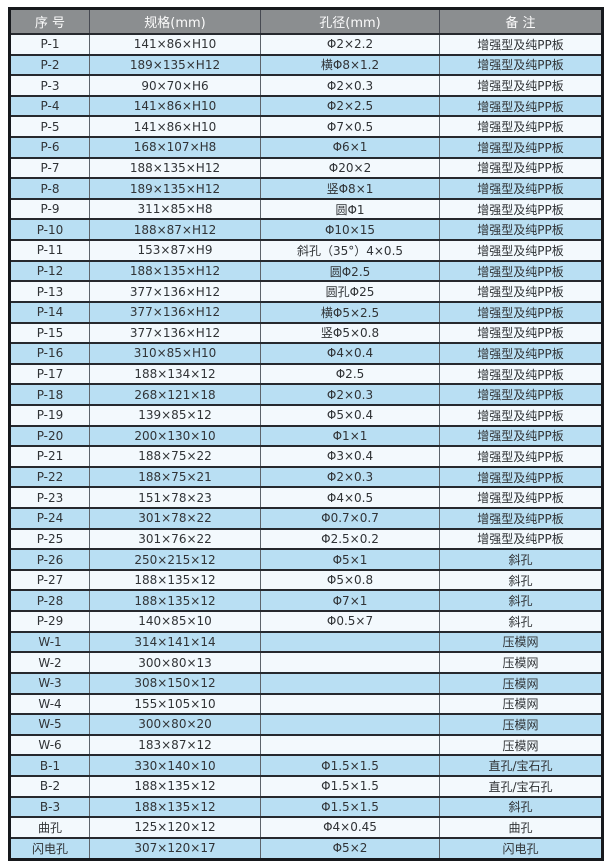 The height and width of the screenshot is (868, 609). I want to click on table-row: P-16 310×85×H10 Φ4×0.4 增强型及纯PP板, so click(306, 353).